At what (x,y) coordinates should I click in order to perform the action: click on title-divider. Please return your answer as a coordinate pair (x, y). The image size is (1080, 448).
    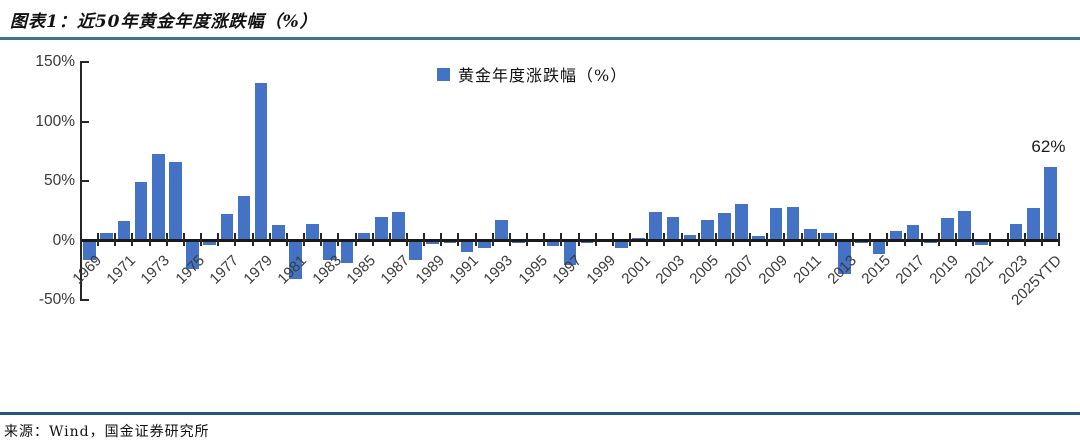
    Looking at the image, I should click on (540, 38).